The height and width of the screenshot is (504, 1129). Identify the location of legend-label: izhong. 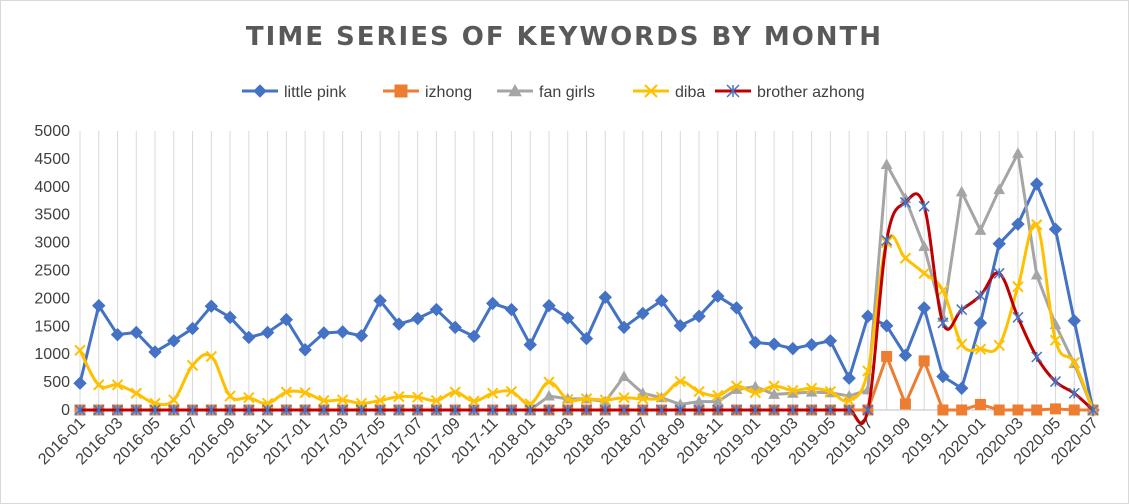
(448, 92).